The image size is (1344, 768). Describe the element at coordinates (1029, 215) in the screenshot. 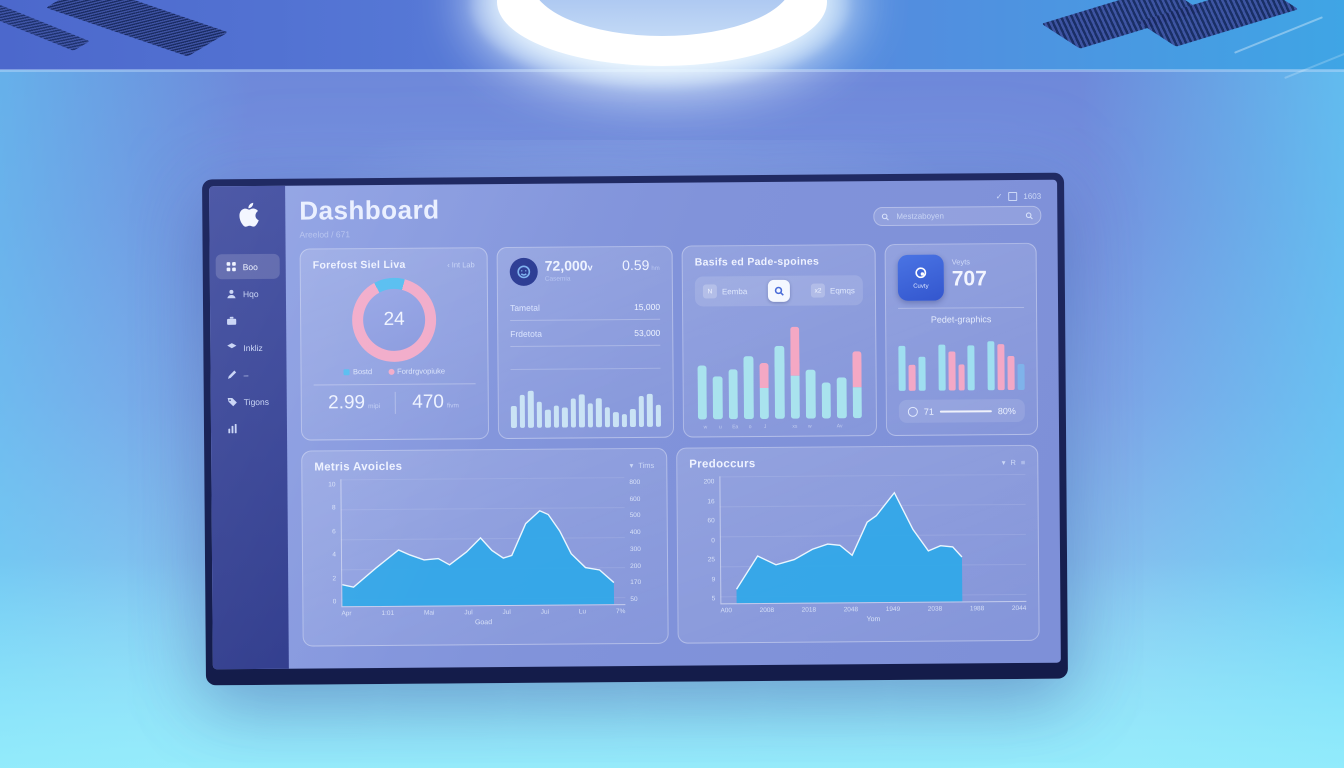

I see `search-action-icon` at that location.